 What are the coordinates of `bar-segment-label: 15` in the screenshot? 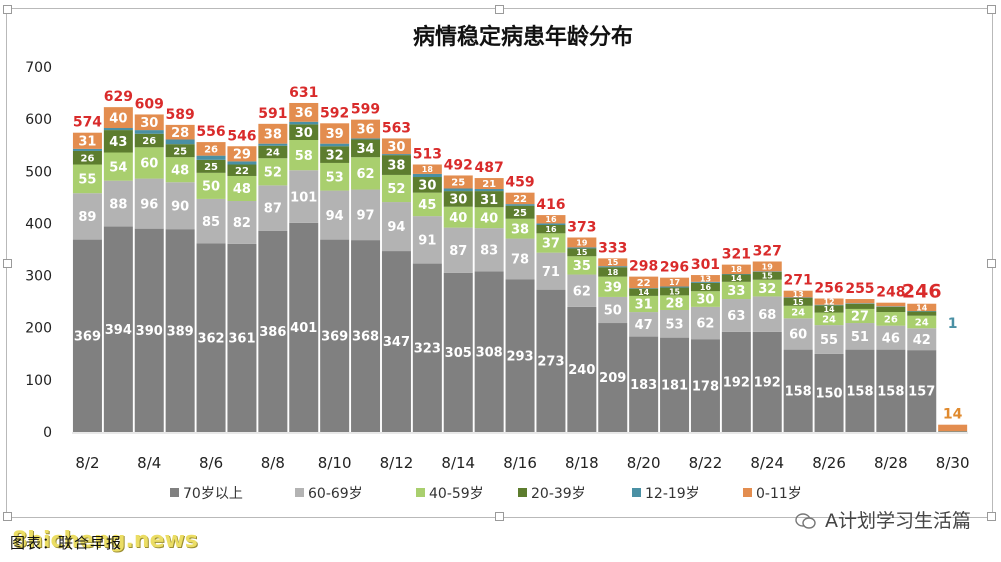 It's located at (799, 302).